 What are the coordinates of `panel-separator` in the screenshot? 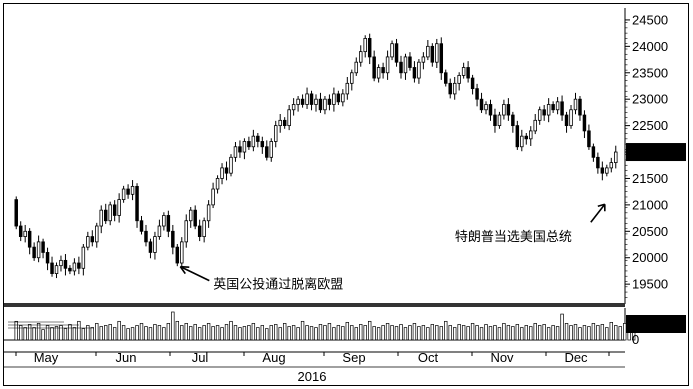 It's located at (314, 305).